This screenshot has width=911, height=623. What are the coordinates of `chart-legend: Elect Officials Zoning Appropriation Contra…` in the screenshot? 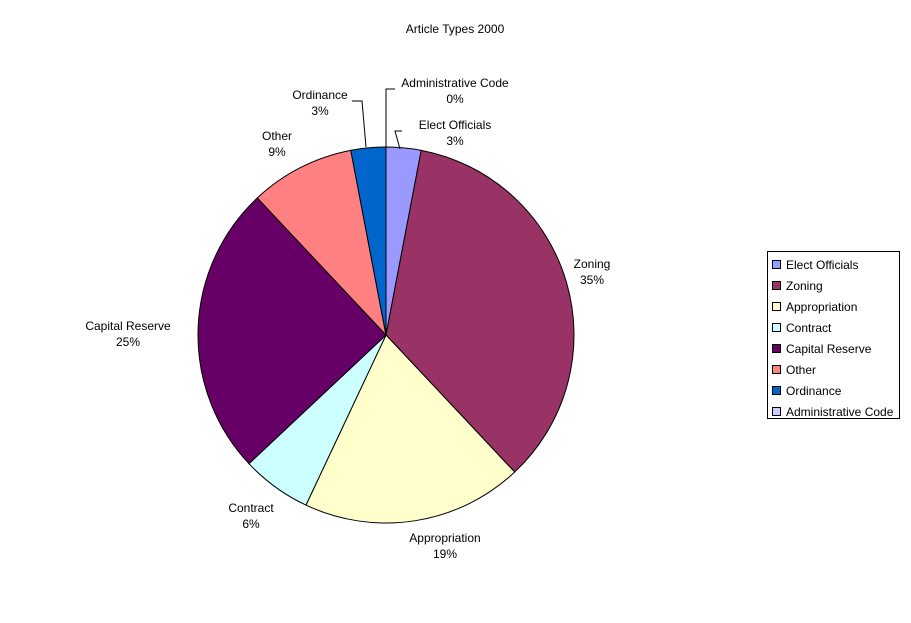 It's located at (833, 335).